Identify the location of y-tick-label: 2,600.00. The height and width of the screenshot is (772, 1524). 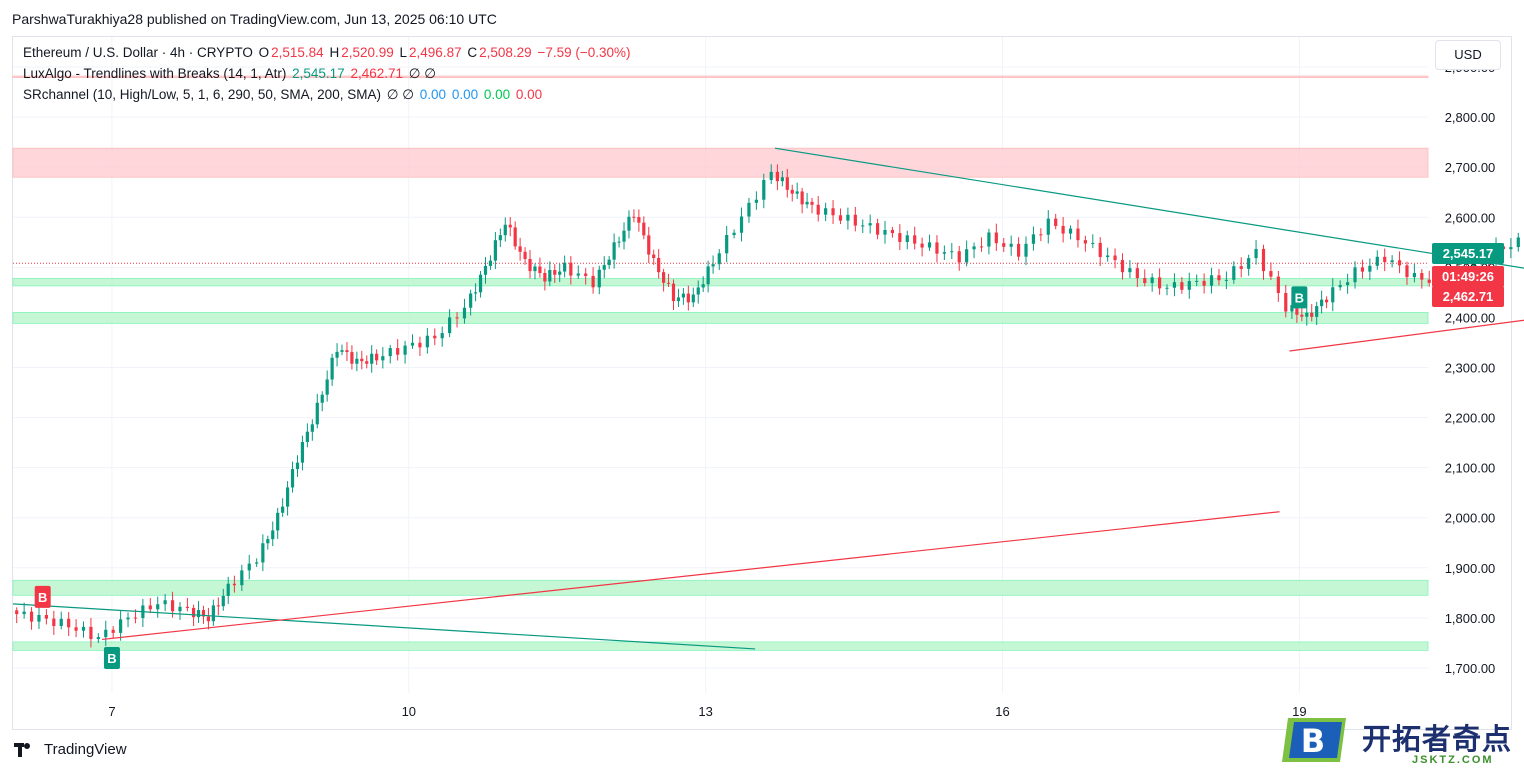
(1470, 217).